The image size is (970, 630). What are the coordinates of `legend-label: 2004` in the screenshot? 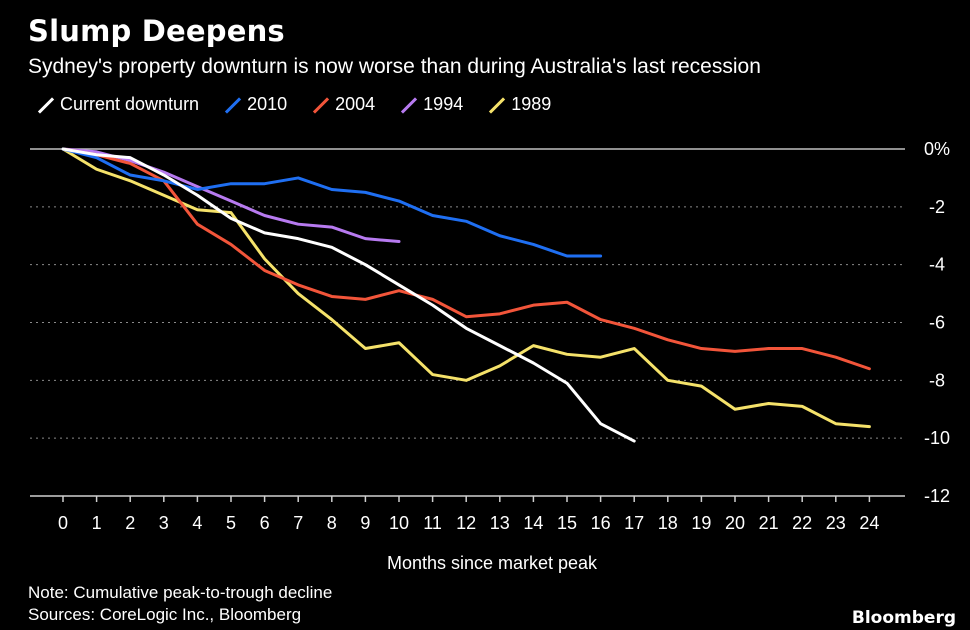 It's located at (355, 104).